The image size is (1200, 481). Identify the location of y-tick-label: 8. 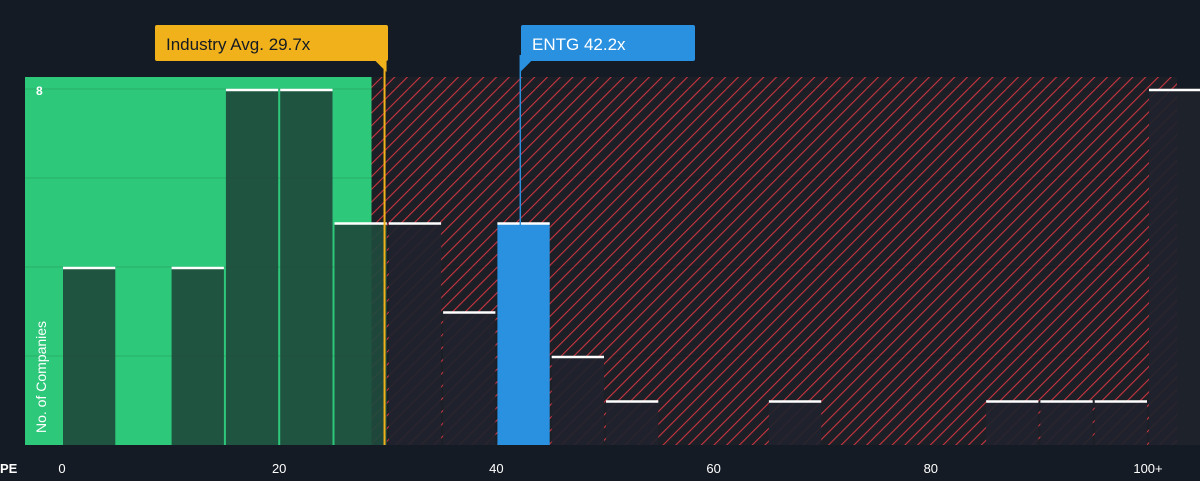
(39, 91).